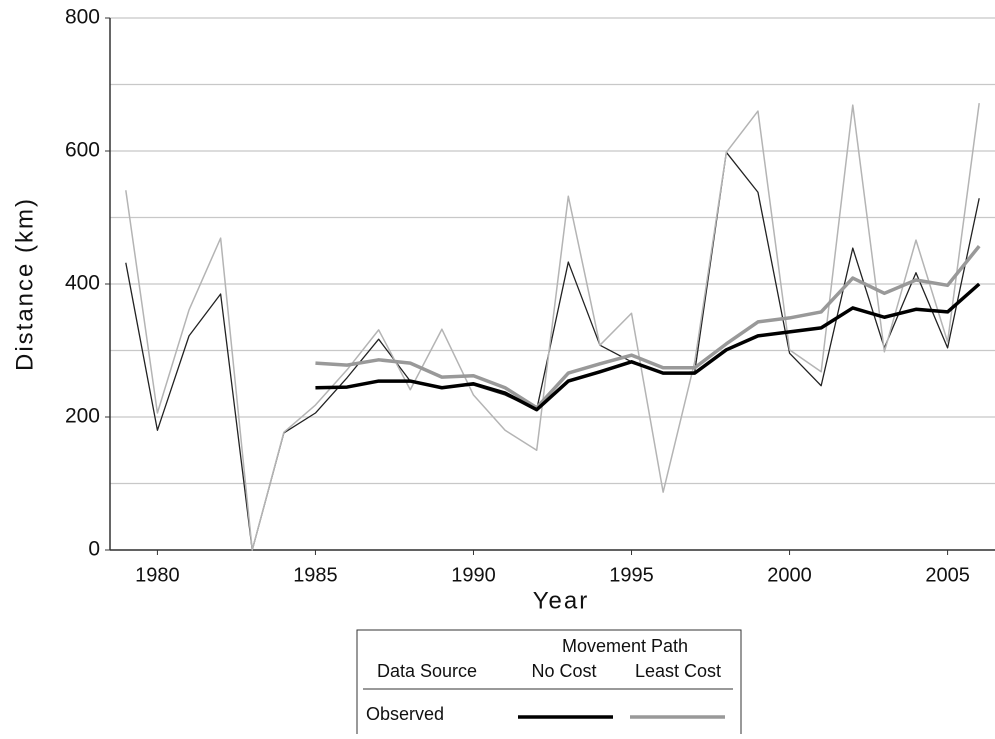 The height and width of the screenshot is (739, 995). What do you see at coordinates (405, 714) in the screenshot?
I see `legend-row-label: Observed` at bounding box center [405, 714].